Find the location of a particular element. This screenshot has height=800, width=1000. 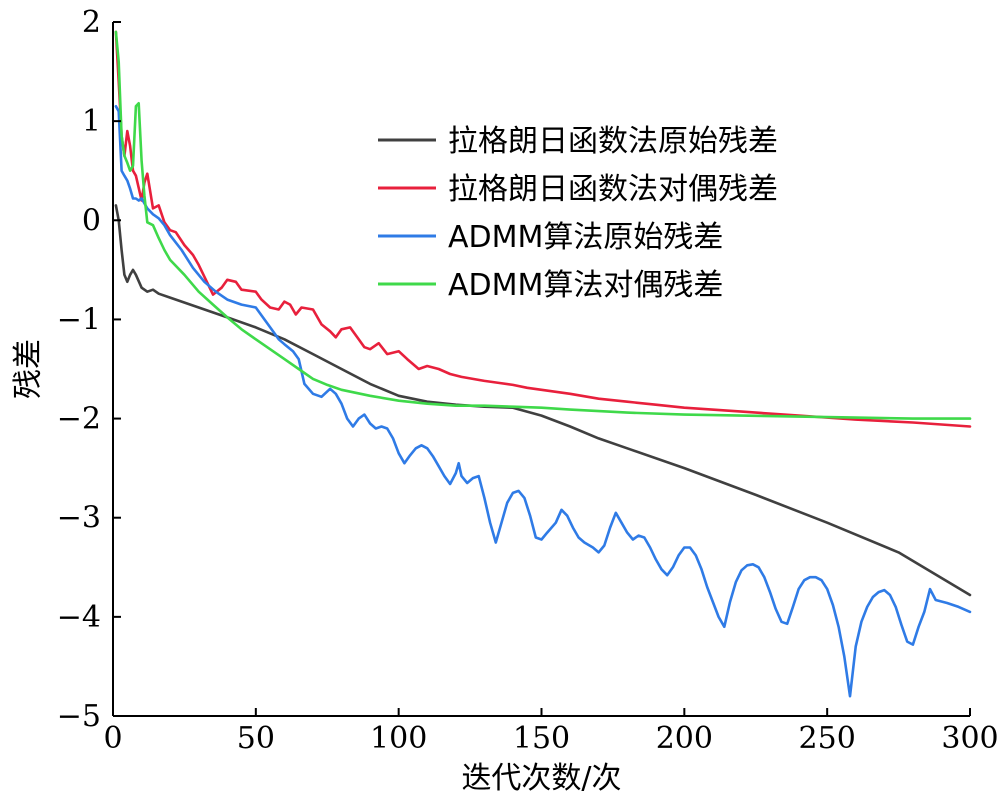

y-tick-label: 1 is located at coordinates (91, 121).